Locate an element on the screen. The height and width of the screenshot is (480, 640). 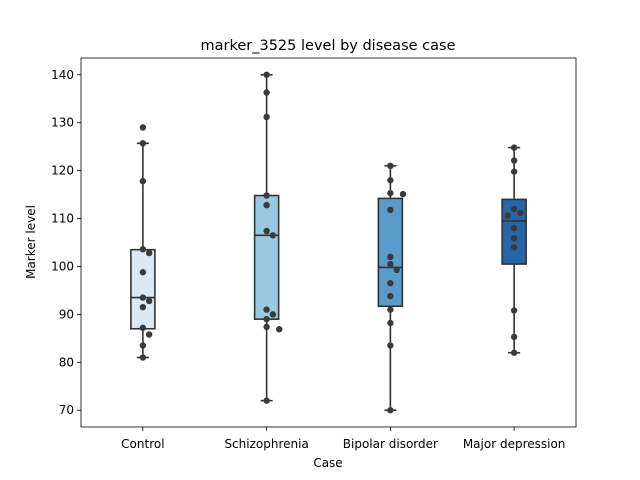
y-tick-label: 70 is located at coordinates (66, 410).